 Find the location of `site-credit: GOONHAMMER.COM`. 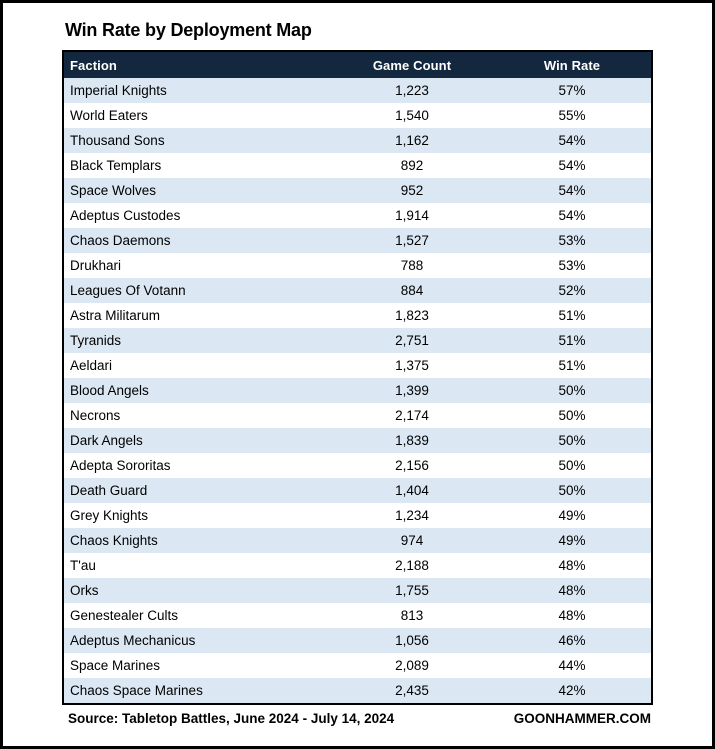

site-credit: GOONHAMMER.COM is located at coordinates (582, 718).